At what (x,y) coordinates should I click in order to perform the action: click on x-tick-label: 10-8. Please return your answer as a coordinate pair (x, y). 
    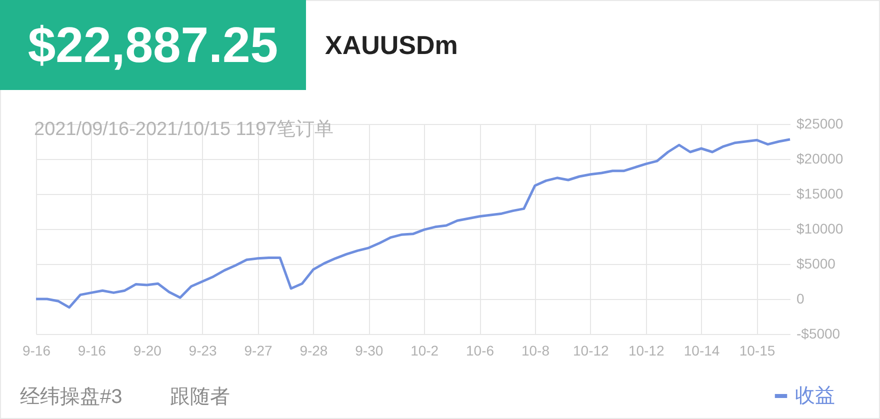
    Looking at the image, I should click on (535, 350).